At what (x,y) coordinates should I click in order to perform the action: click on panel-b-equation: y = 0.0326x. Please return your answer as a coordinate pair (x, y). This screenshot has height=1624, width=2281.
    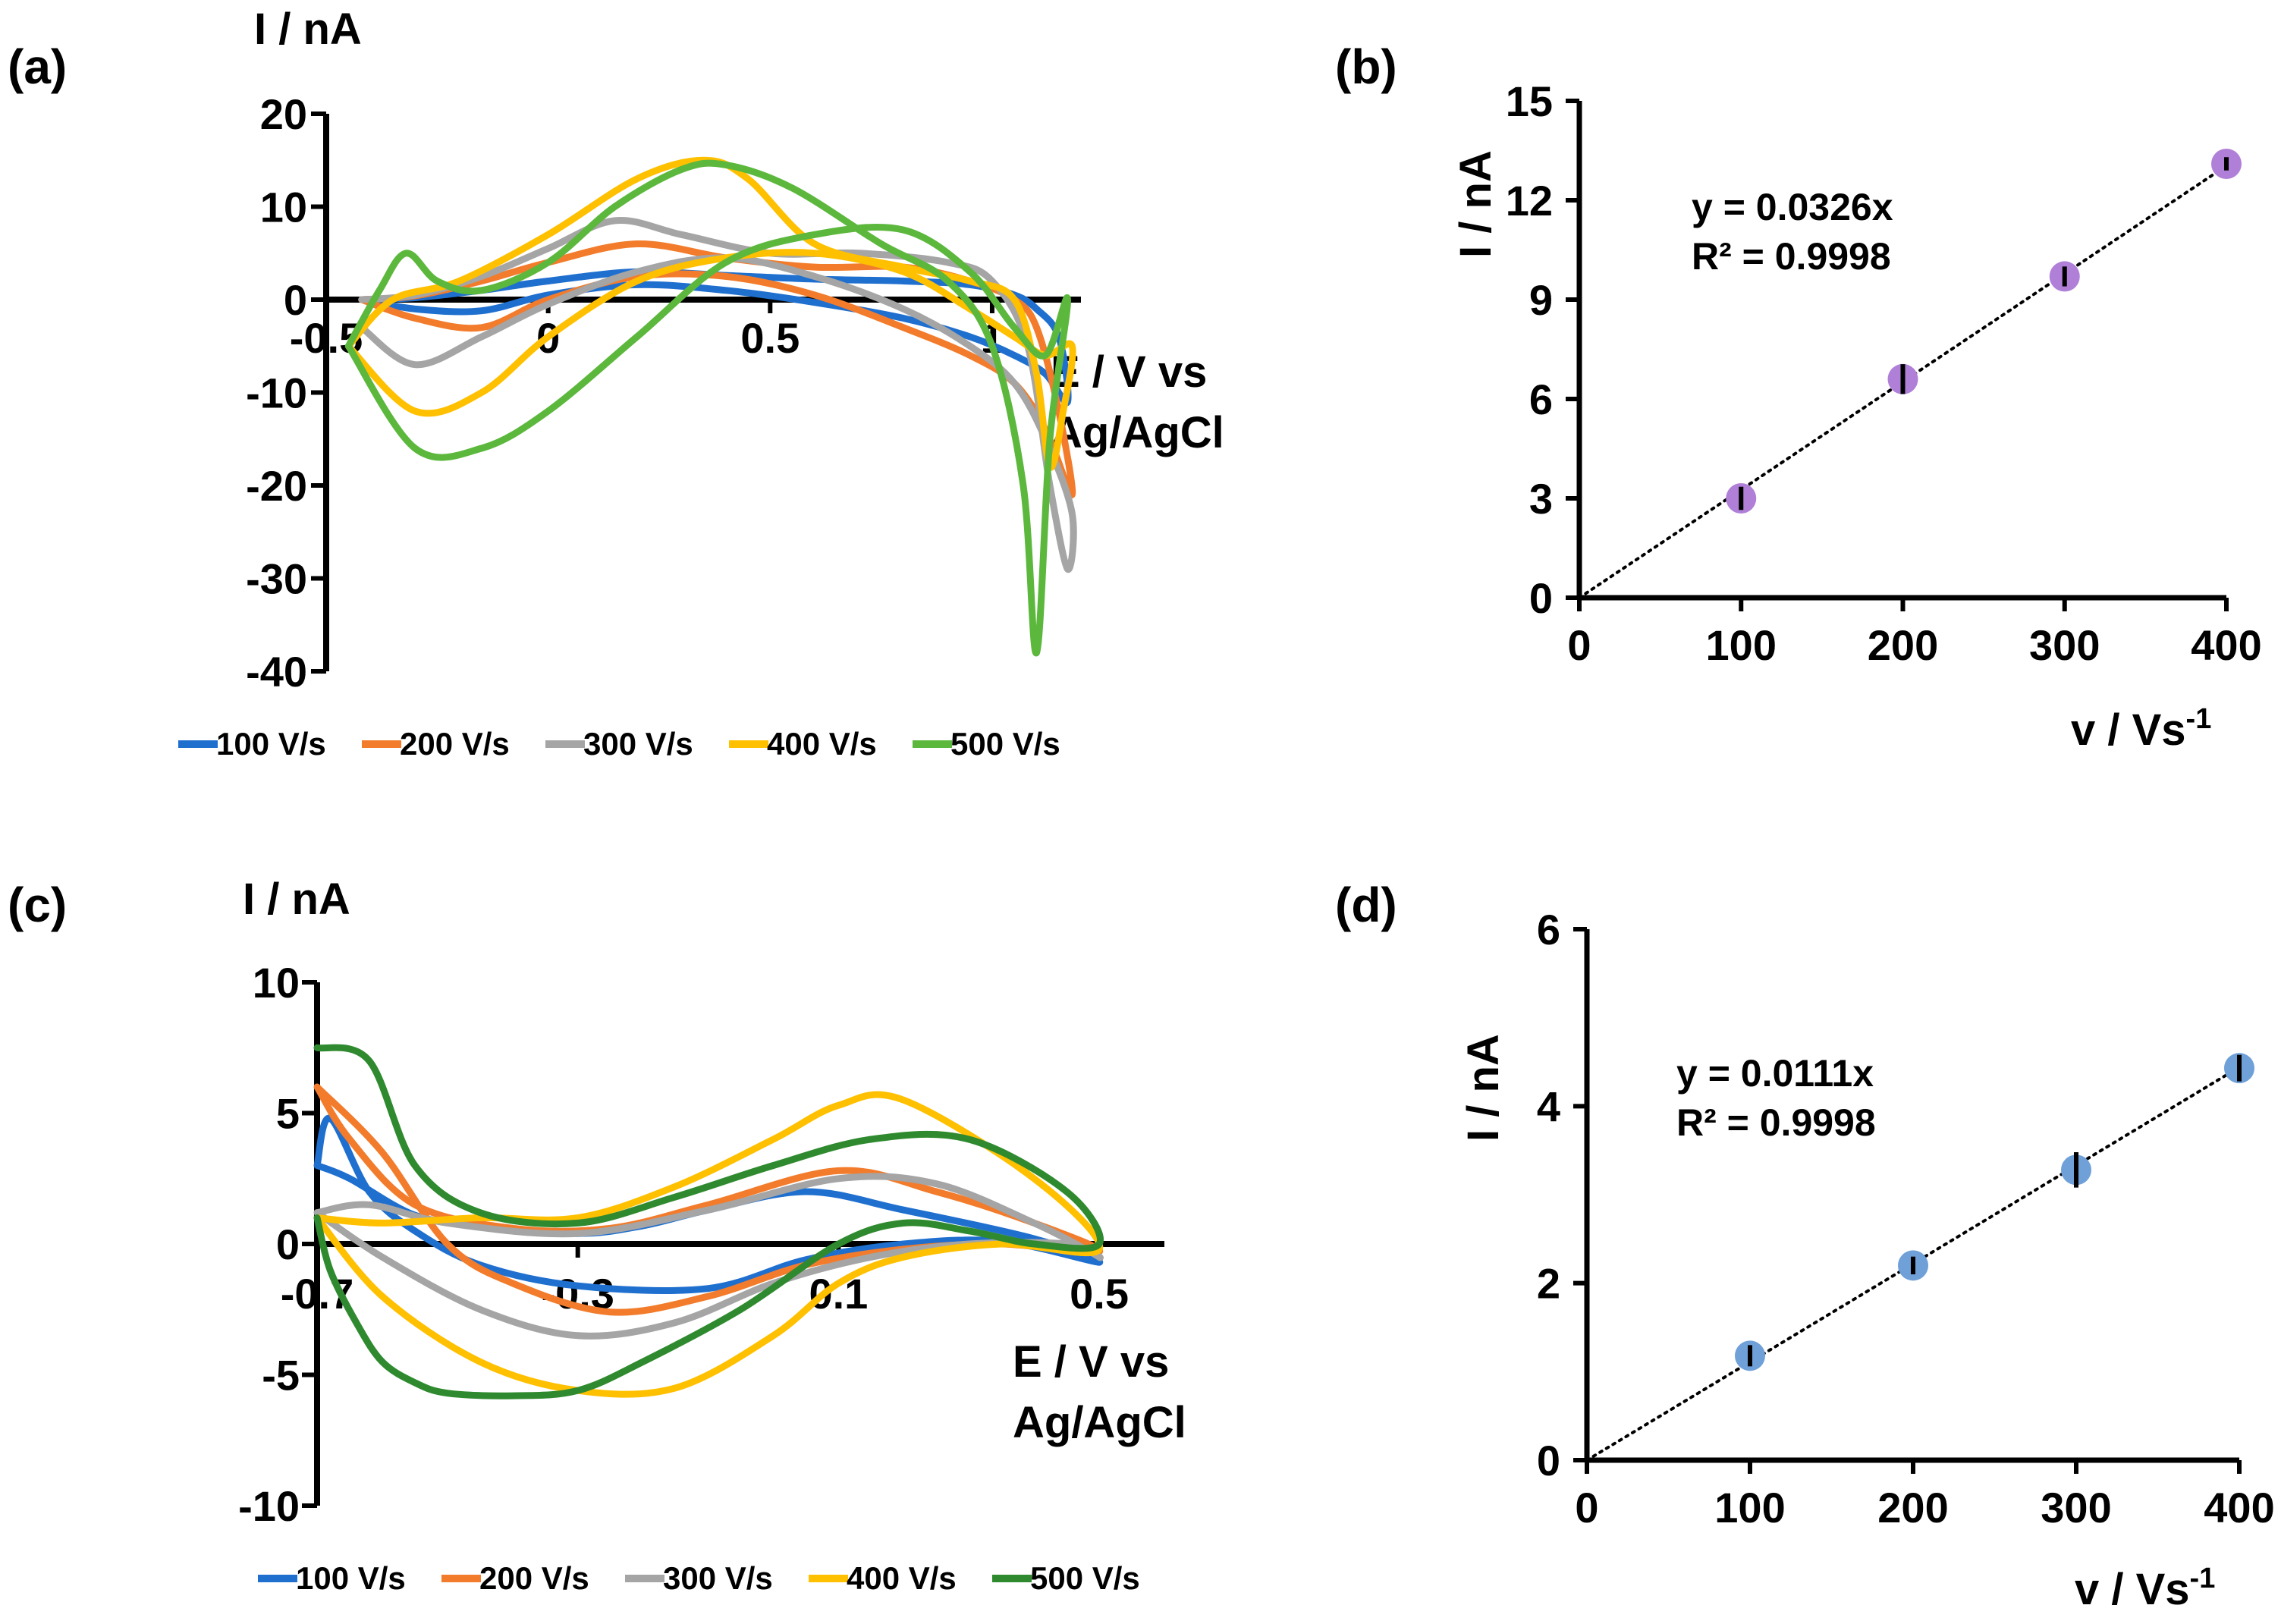
    Looking at the image, I should click on (1793, 207).